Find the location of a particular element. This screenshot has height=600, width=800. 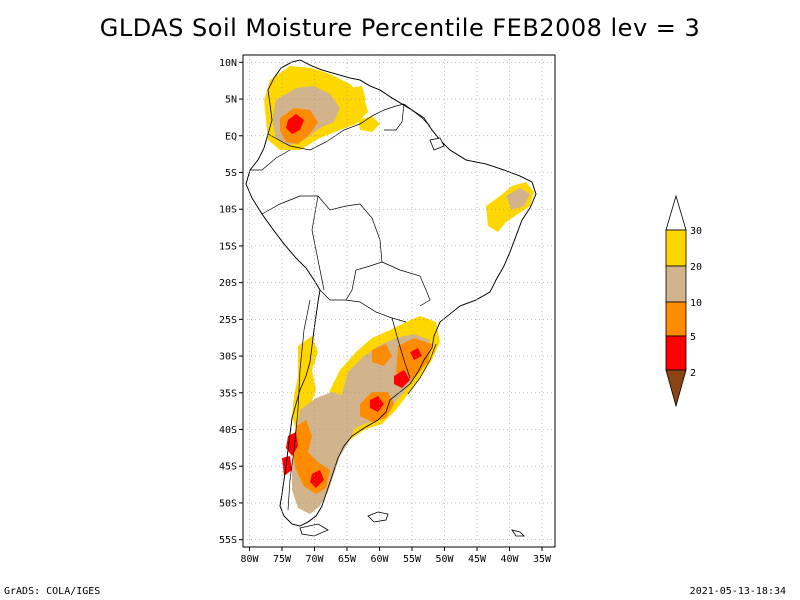

region-s-2-5-a is located at coordinates (402, 379).